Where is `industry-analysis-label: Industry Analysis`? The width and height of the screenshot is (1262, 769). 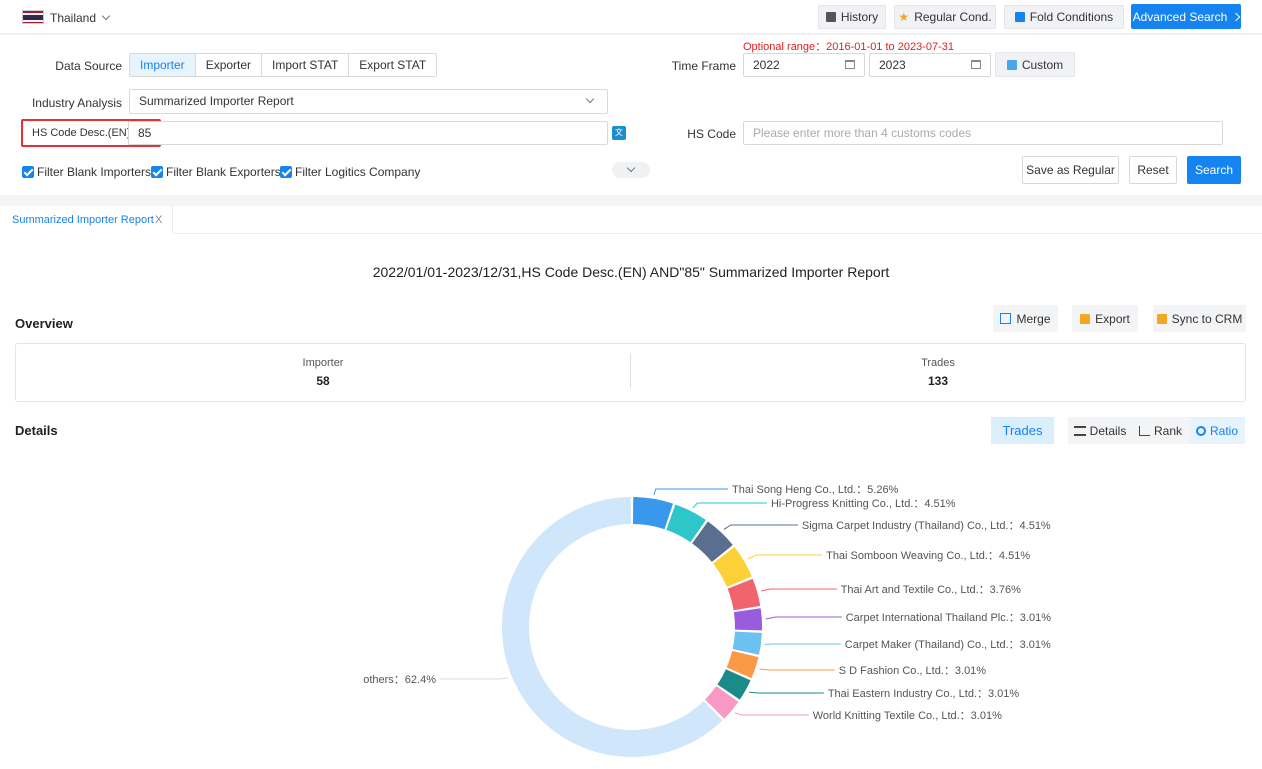 industry-analysis-label: Industry Analysis is located at coordinates (76, 103).